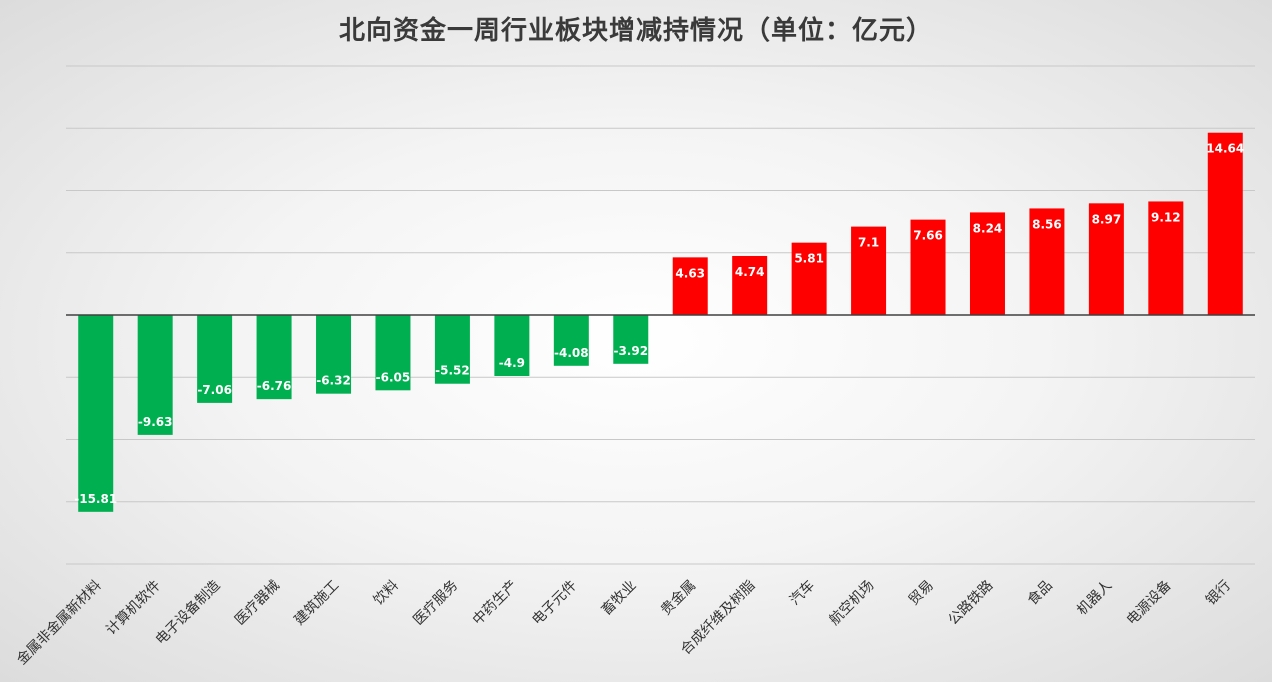 The image size is (1272, 682). I want to click on bar-value-label: -3.92, so click(630, 351).